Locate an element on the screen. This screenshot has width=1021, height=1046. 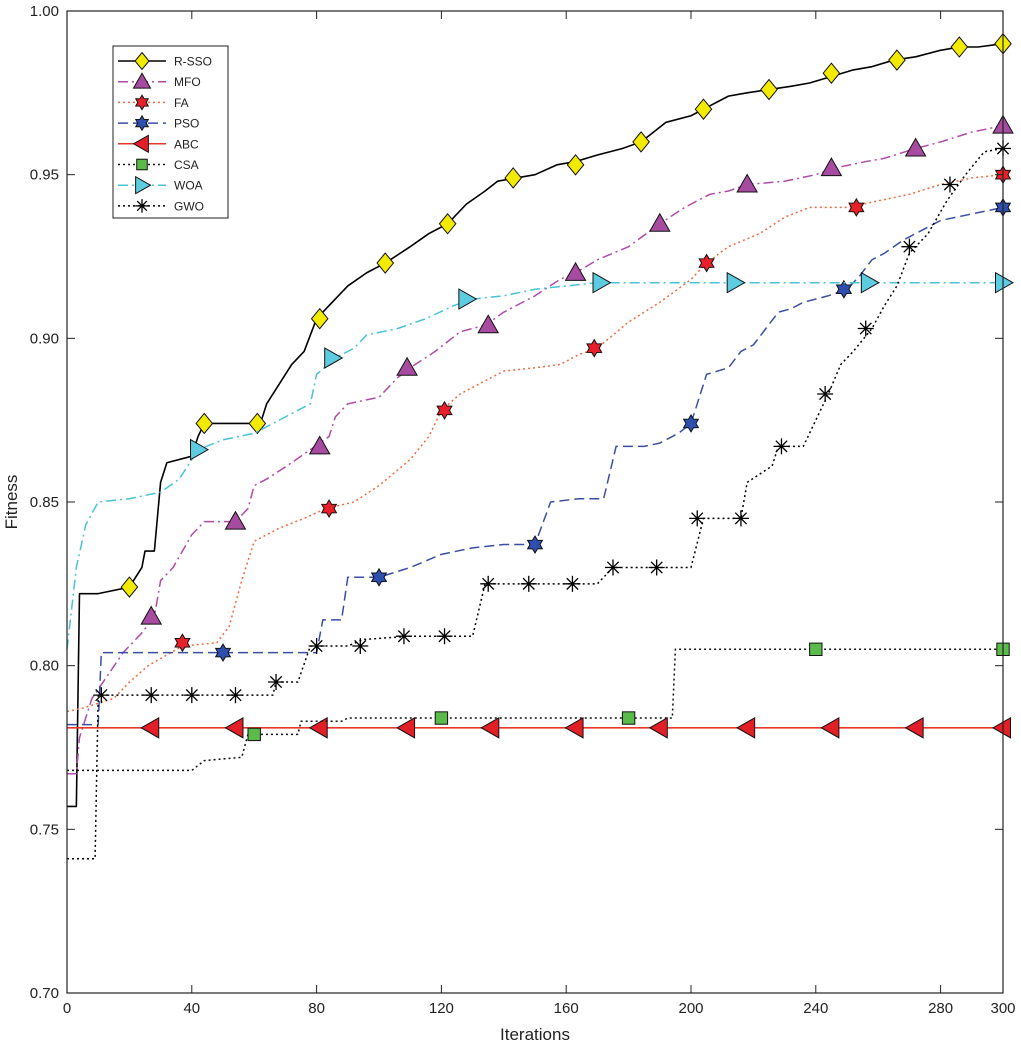
y-tick-label: 0.75 is located at coordinates (44, 829).